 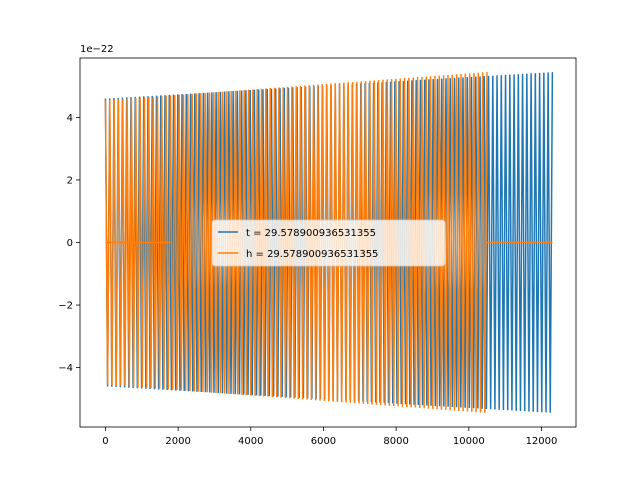 What do you see at coordinates (311, 233) in the screenshot?
I see `legend-label-t: t = 29.578900936531355` at bounding box center [311, 233].